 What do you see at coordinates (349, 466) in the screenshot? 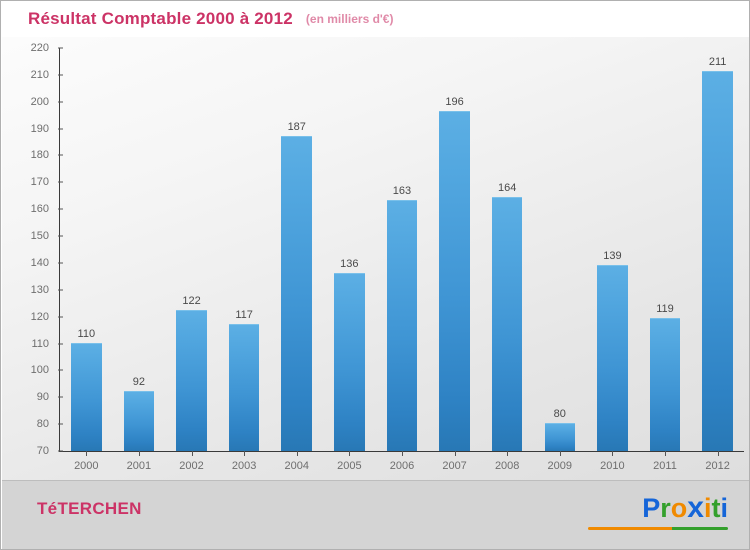
I see `x-axis-tick-label: 2005` at bounding box center [349, 466].